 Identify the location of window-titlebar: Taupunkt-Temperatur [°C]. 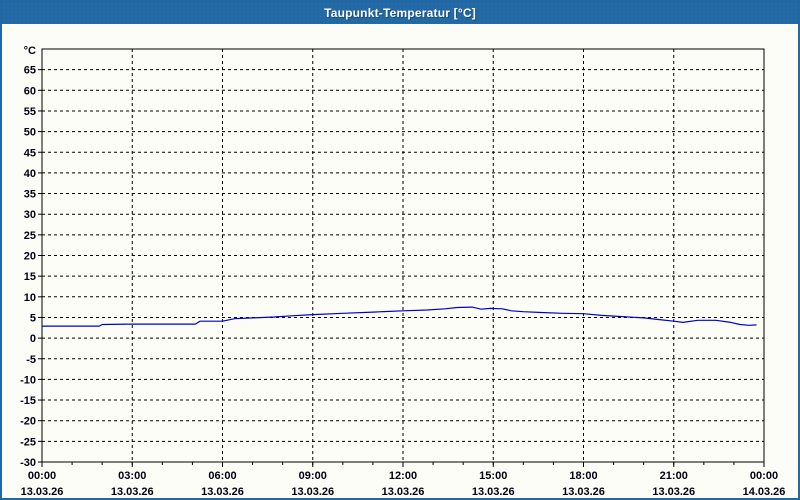
(400, 13).